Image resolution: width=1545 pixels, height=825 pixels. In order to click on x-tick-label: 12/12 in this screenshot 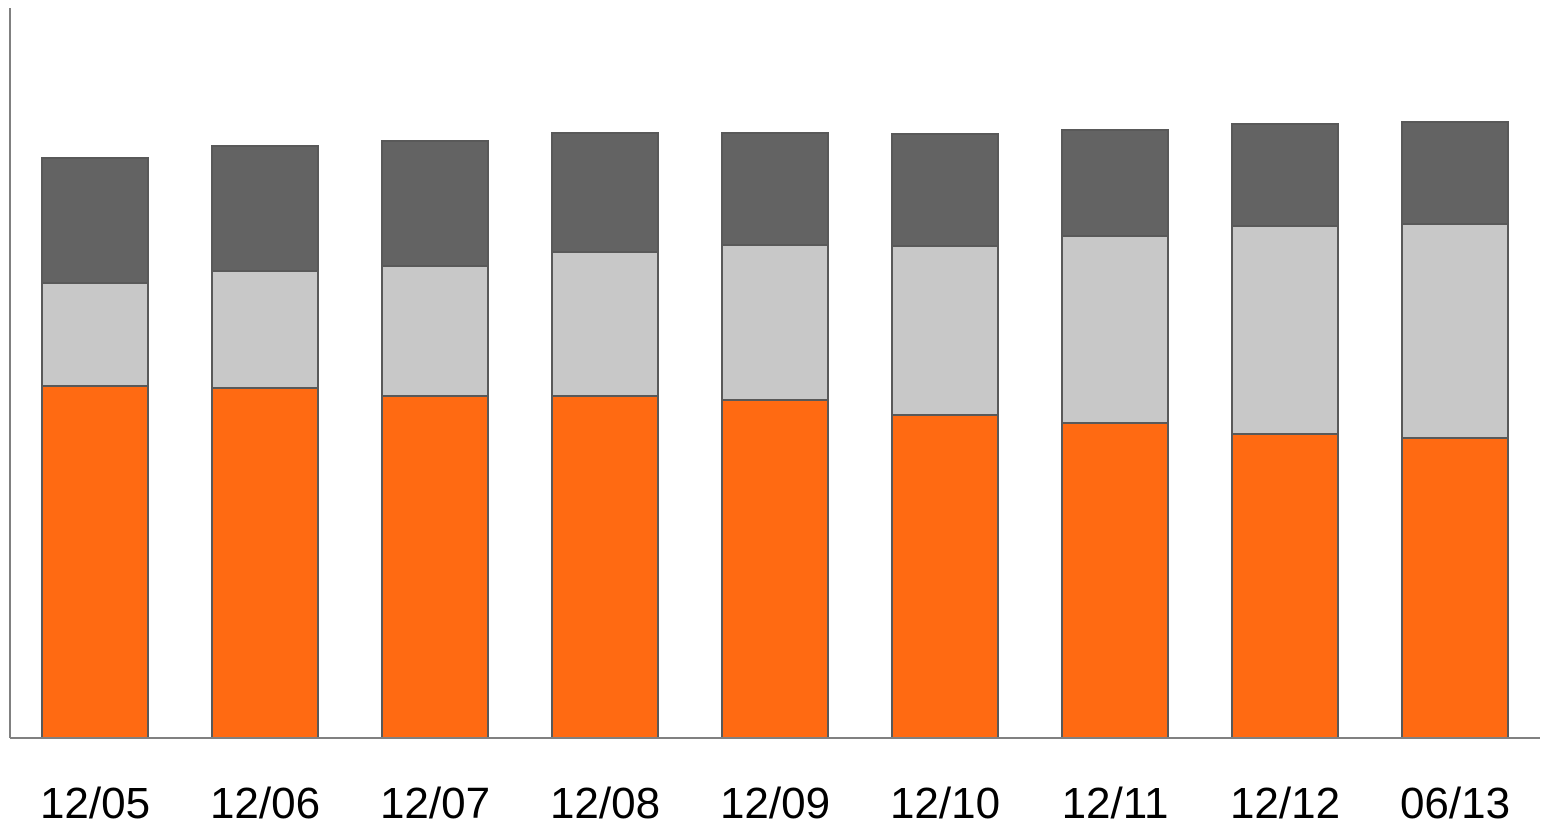, I will do `click(1285, 802)`.